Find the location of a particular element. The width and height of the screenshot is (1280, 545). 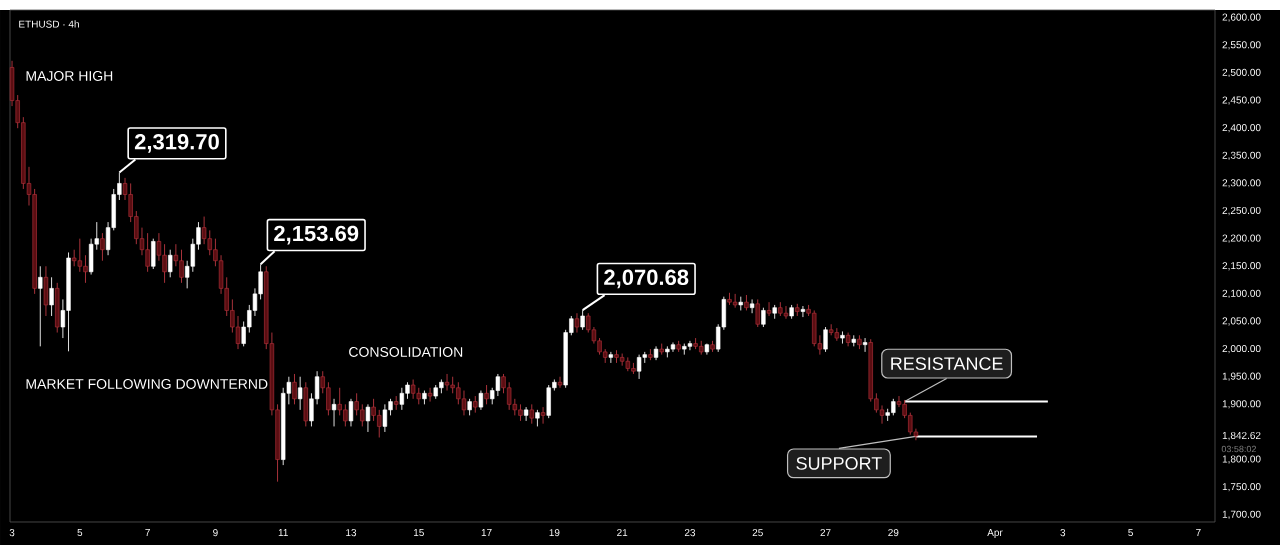

y-tick-label: 2,550.00 is located at coordinates (1241, 45).